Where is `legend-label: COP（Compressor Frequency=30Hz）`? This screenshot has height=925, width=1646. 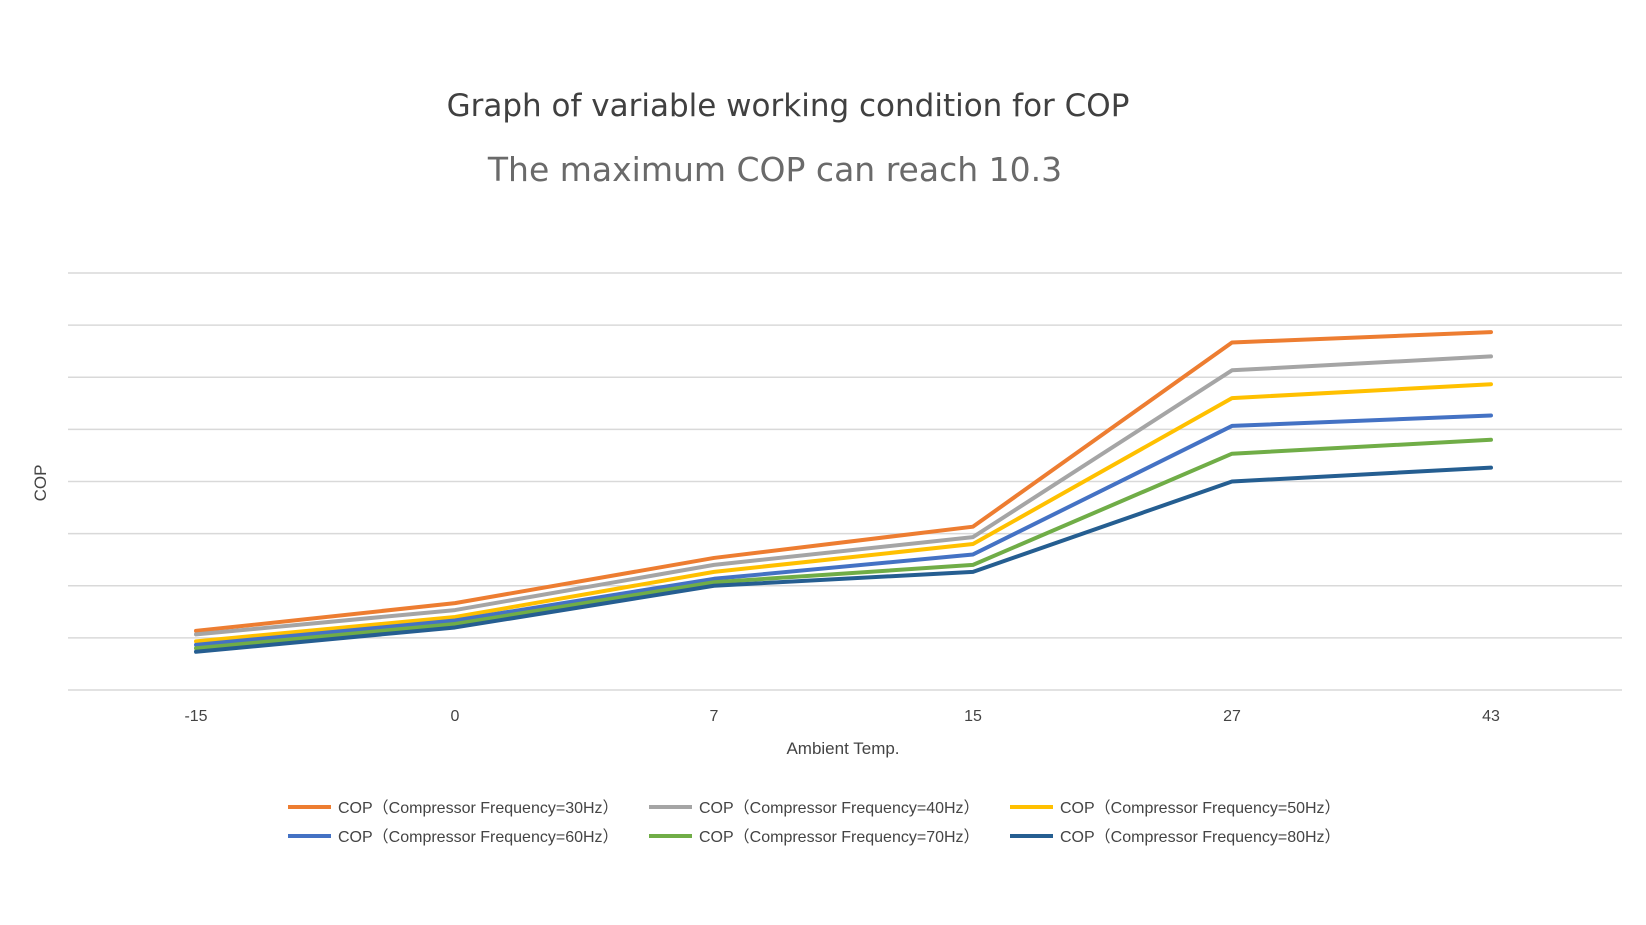
legend-label: COP（Compressor Frequency=30Hz） is located at coordinates (478, 808).